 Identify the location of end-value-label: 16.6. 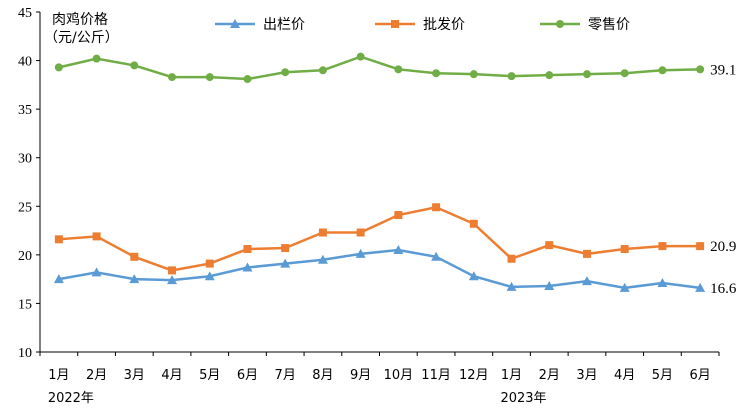
(723, 289).